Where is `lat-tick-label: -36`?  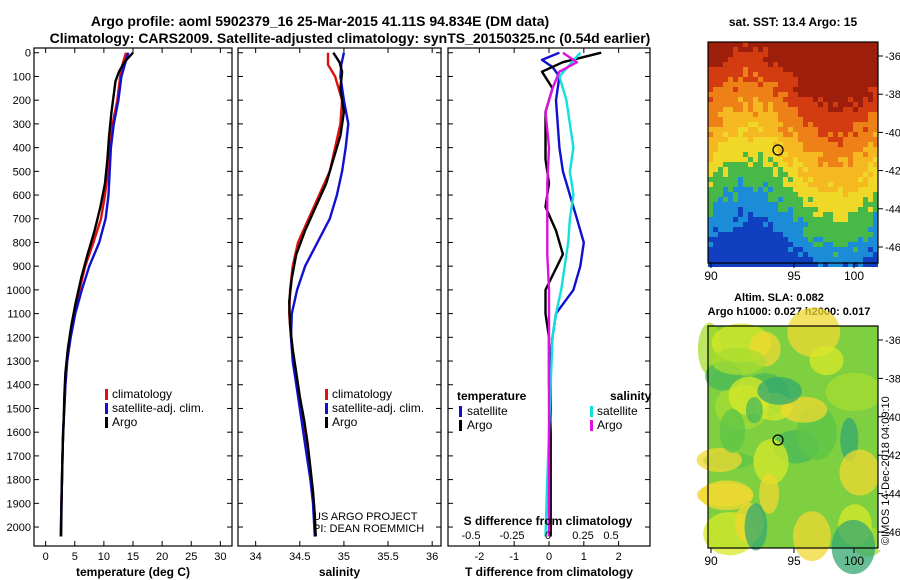
lat-tick-label: -36 is located at coordinates (892, 341).